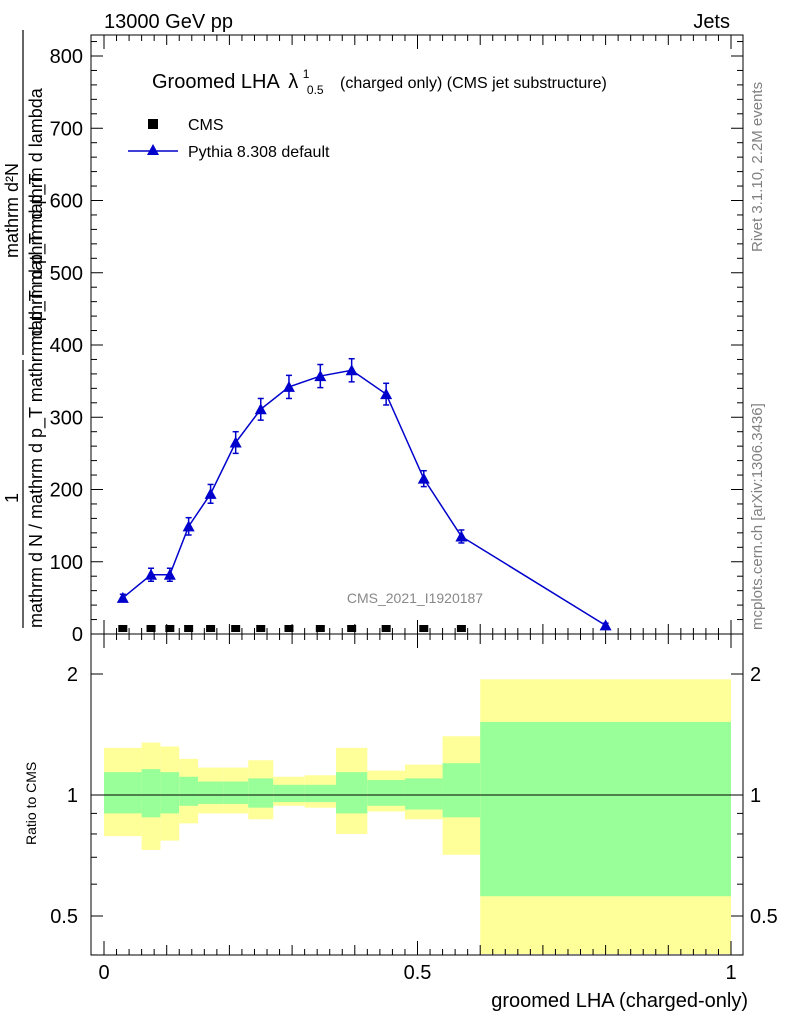 The height and width of the screenshot is (1024, 786). I want to click on y-tick-label: 600, so click(66, 202).